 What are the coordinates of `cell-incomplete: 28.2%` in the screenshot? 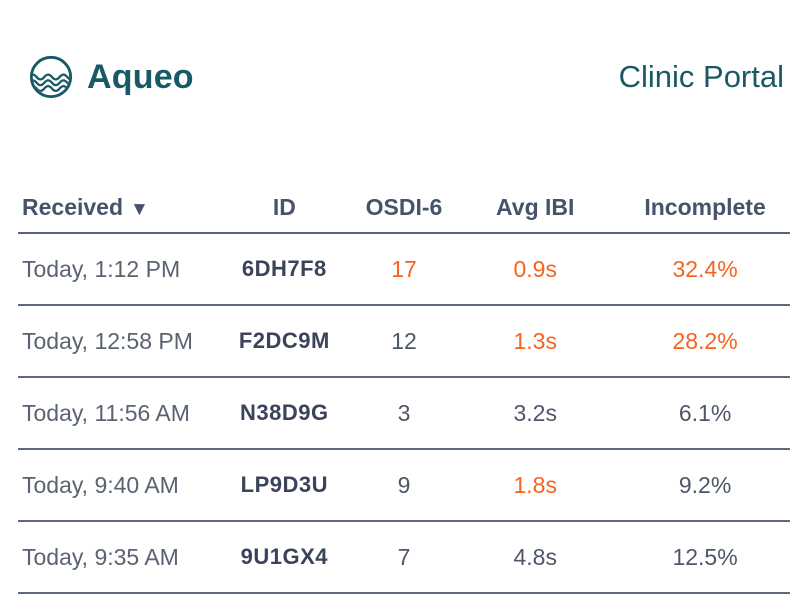 It's located at (705, 341).